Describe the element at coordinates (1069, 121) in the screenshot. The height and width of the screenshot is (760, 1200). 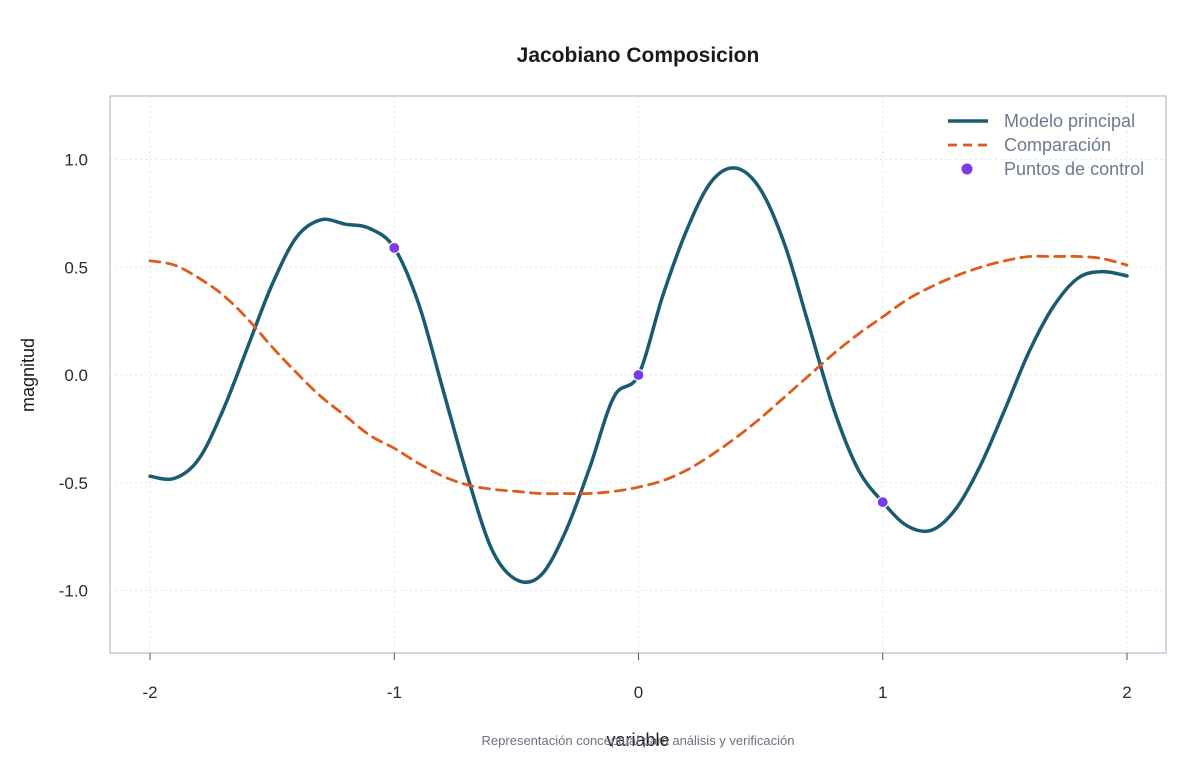
I see `legend-label: Modelo principal` at that location.